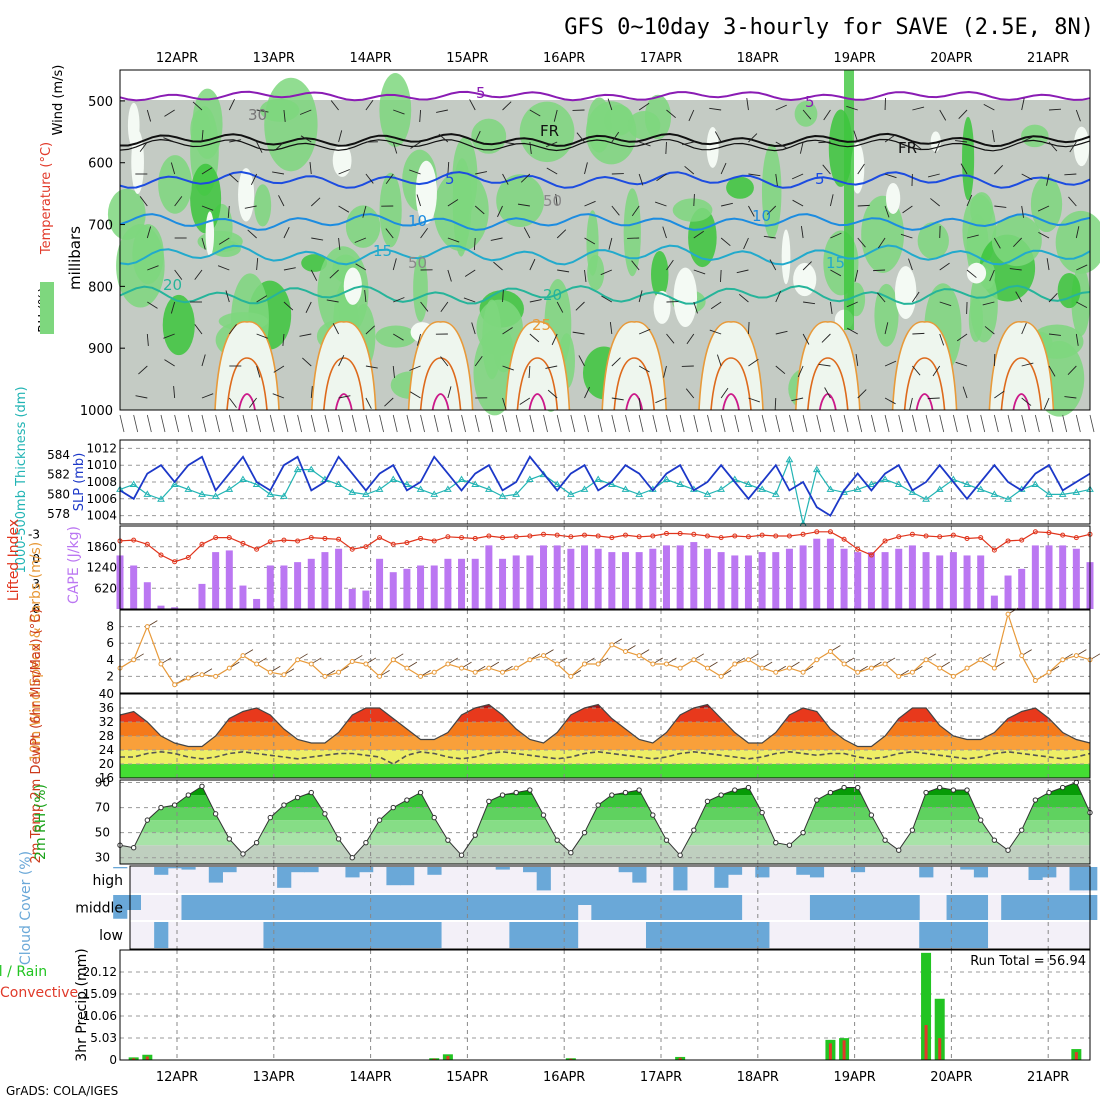 Image resolution: width=1100 pixels, height=1100 pixels. What do you see at coordinates (36, 559) in the screenshot?
I see `li-tick-label: 0` at bounding box center [36, 559].